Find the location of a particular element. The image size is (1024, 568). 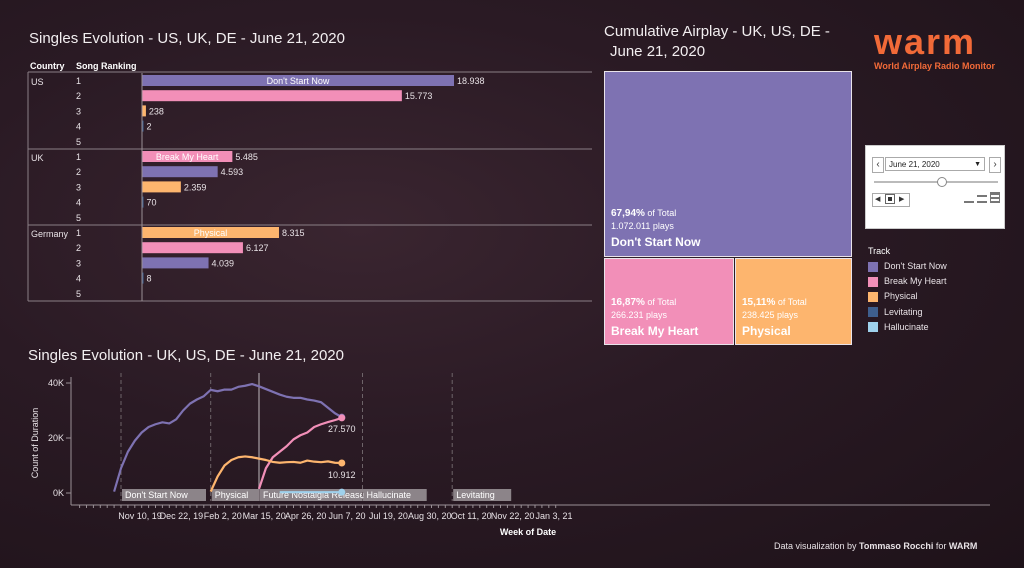

x-tick-label: Apr 26, 20 is located at coordinates (306, 516).